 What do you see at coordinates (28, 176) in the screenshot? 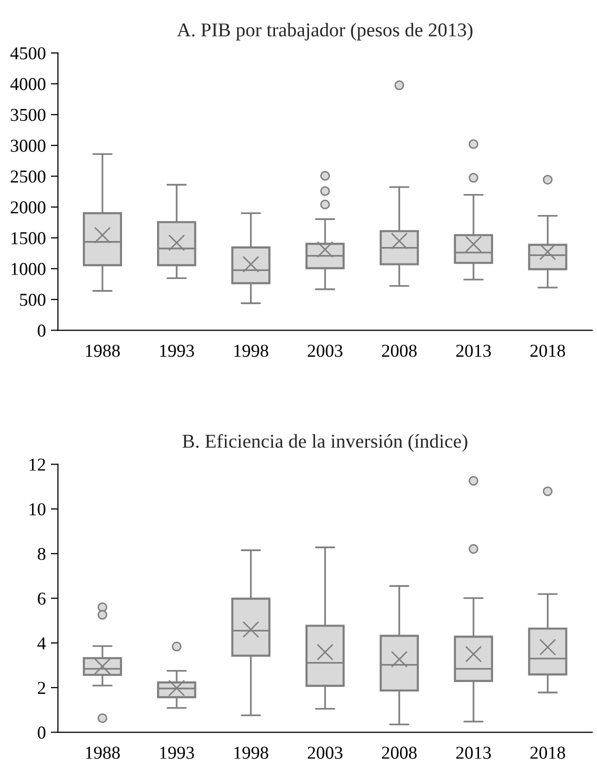
I see `y-tick-label: 2500` at bounding box center [28, 176].